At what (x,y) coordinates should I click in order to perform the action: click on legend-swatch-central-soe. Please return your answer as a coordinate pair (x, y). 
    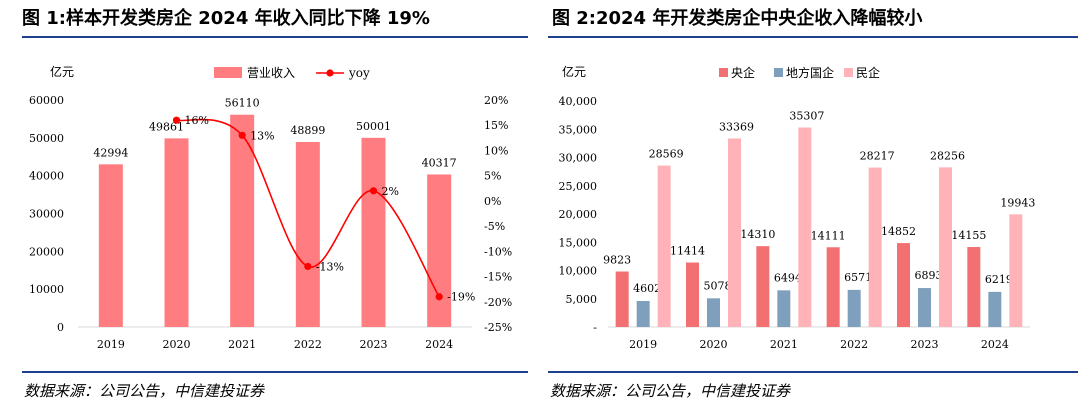
    Looking at the image, I should click on (723, 72).